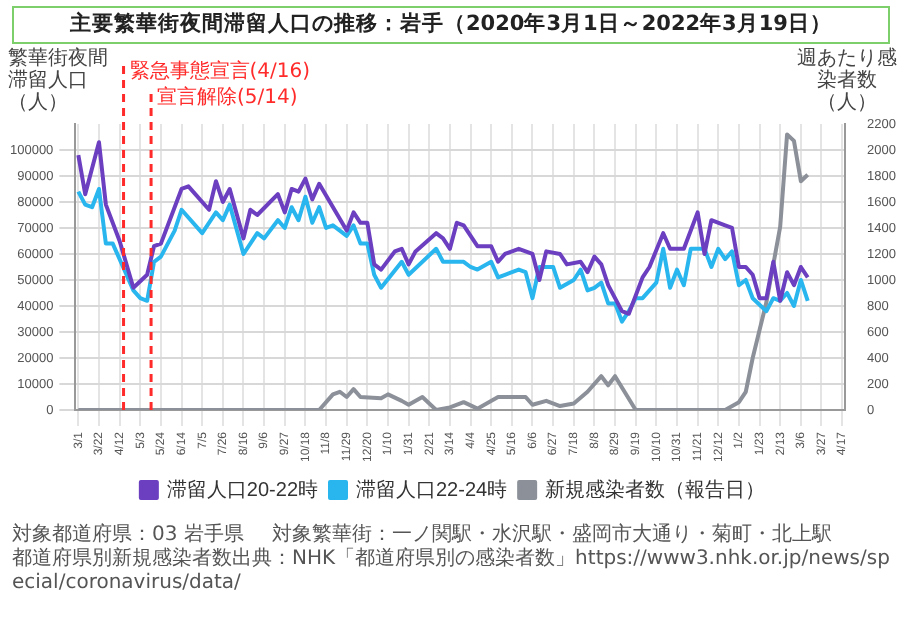 This screenshot has height=640, width=906. What do you see at coordinates (655, 489) in the screenshot?
I see `legend-label: 新規感染者数（報告日）` at bounding box center [655, 489].